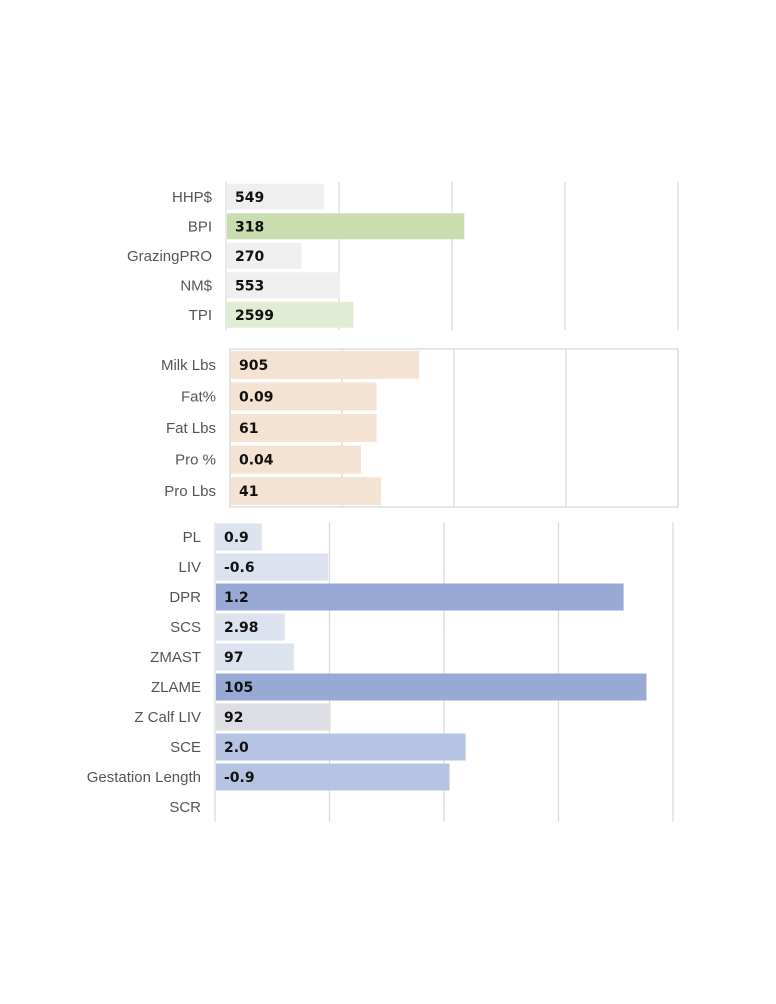  Describe the element at coordinates (185, 747) in the screenshot. I see `row-label-sce: SCE` at that location.